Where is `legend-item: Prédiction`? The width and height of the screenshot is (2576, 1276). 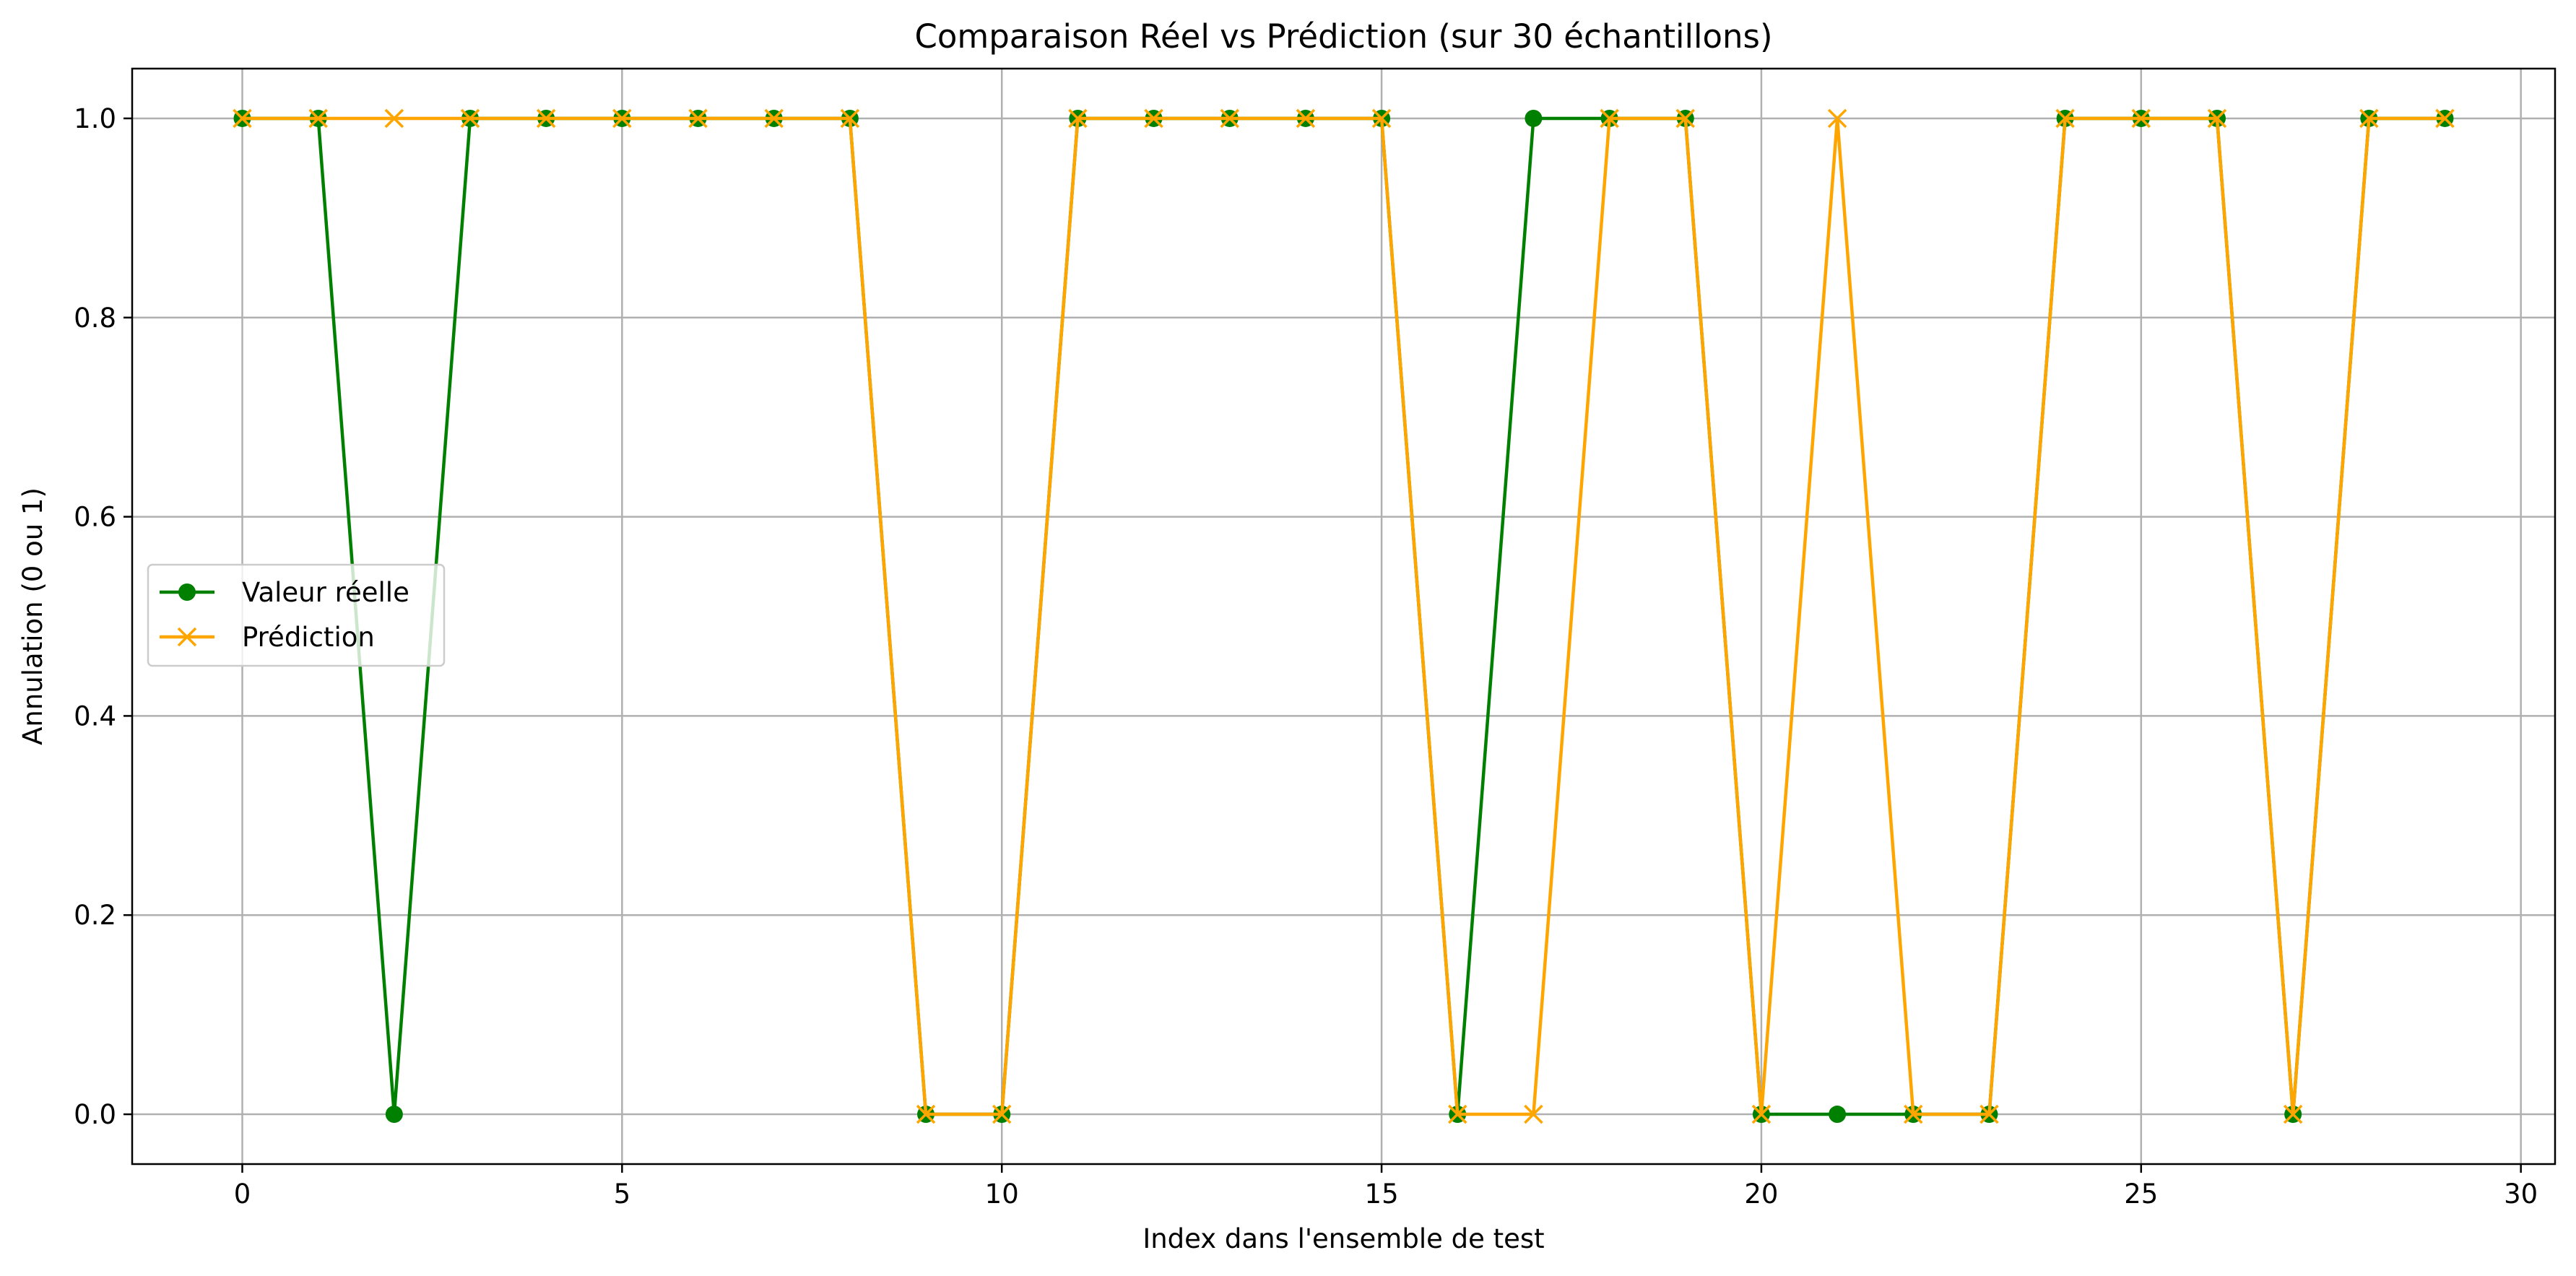
legend-item: Prédiction is located at coordinates (267, 637).